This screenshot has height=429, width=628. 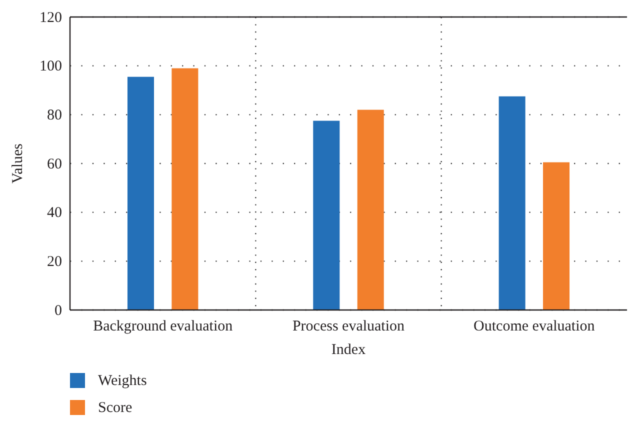 I want to click on x-axis-title: Index, so click(x=348, y=350).